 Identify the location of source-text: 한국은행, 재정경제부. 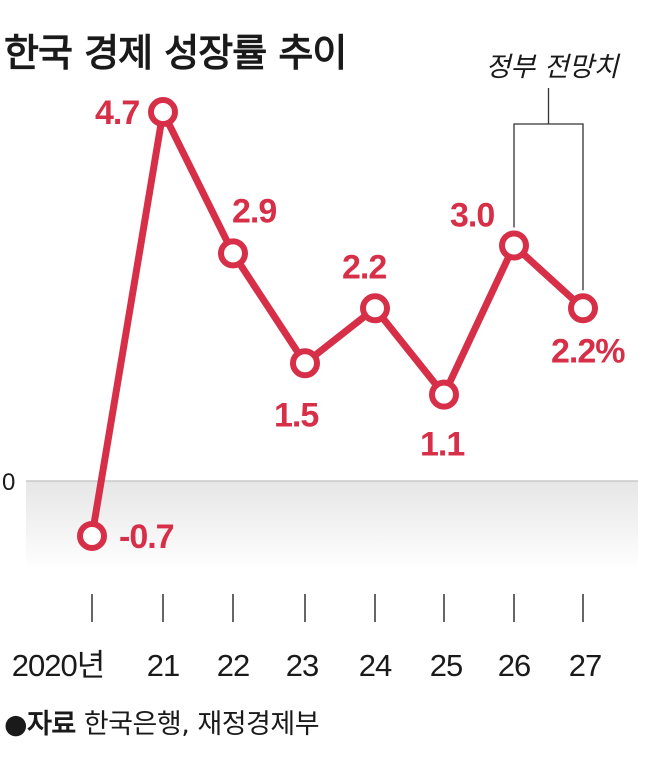
(201, 724).